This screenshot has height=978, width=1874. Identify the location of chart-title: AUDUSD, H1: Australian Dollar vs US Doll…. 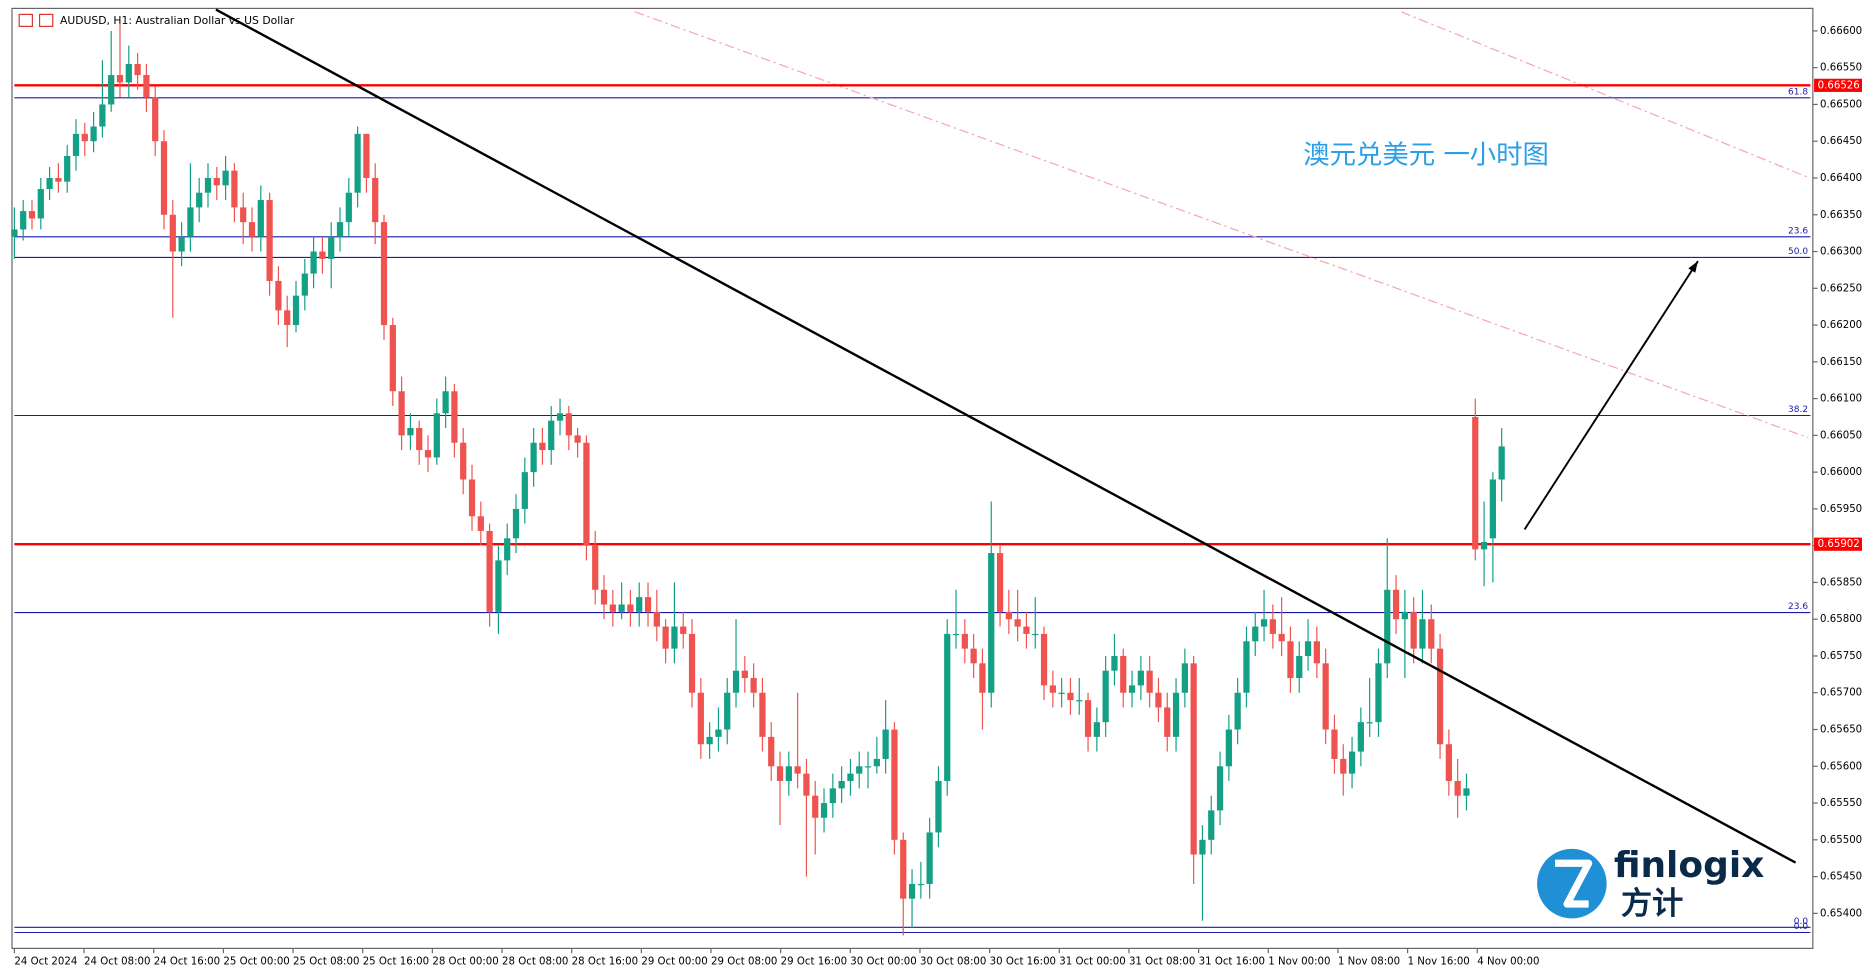
(177, 20).